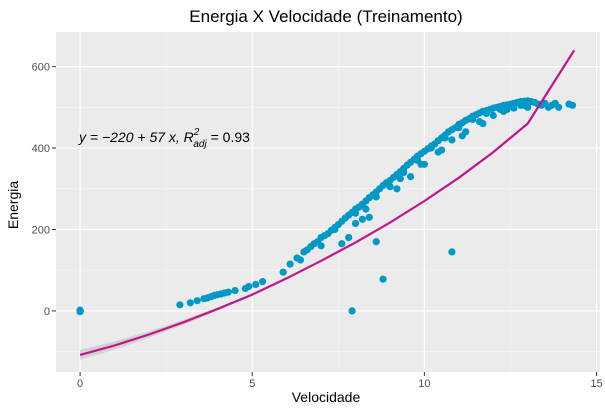 The image size is (605, 414). I want to click on regression-annotation: y = −220 + 57 x, R2 adj = 0.93, so click(164, 138).